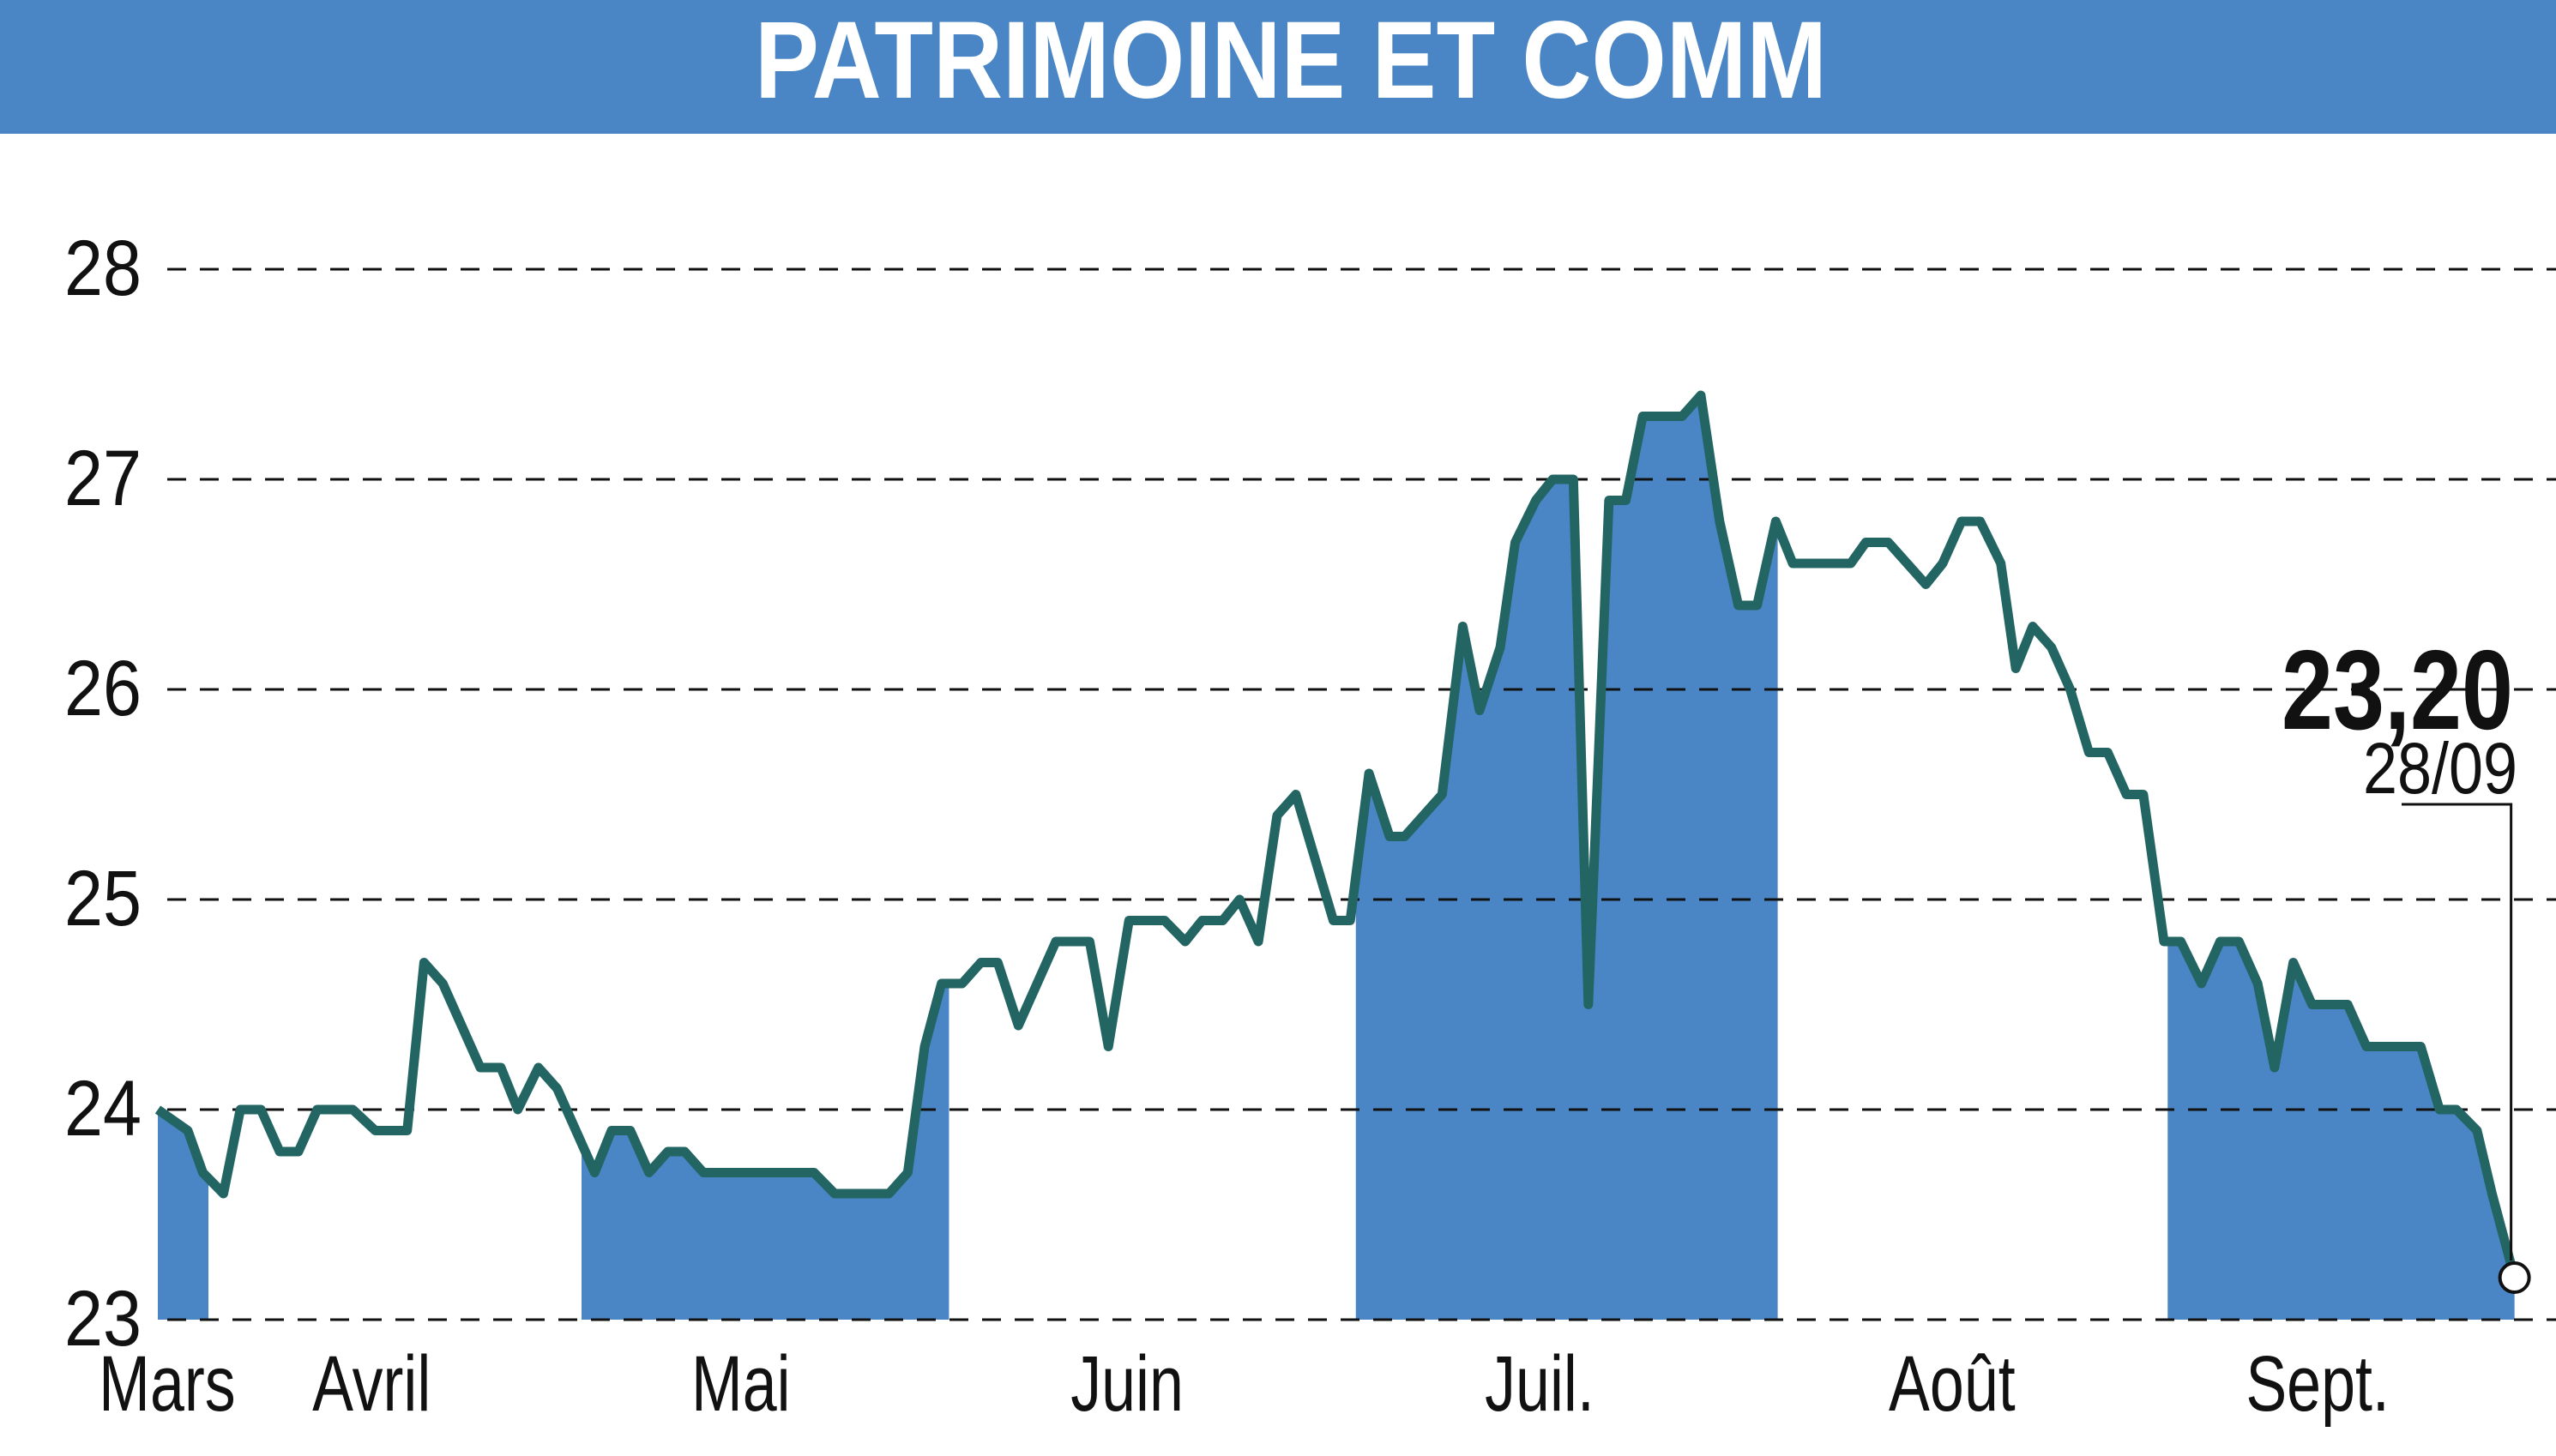 The width and height of the screenshot is (2556, 1456). Describe the element at coordinates (103, 1319) in the screenshot. I see `y-tick-label: 23` at that location.